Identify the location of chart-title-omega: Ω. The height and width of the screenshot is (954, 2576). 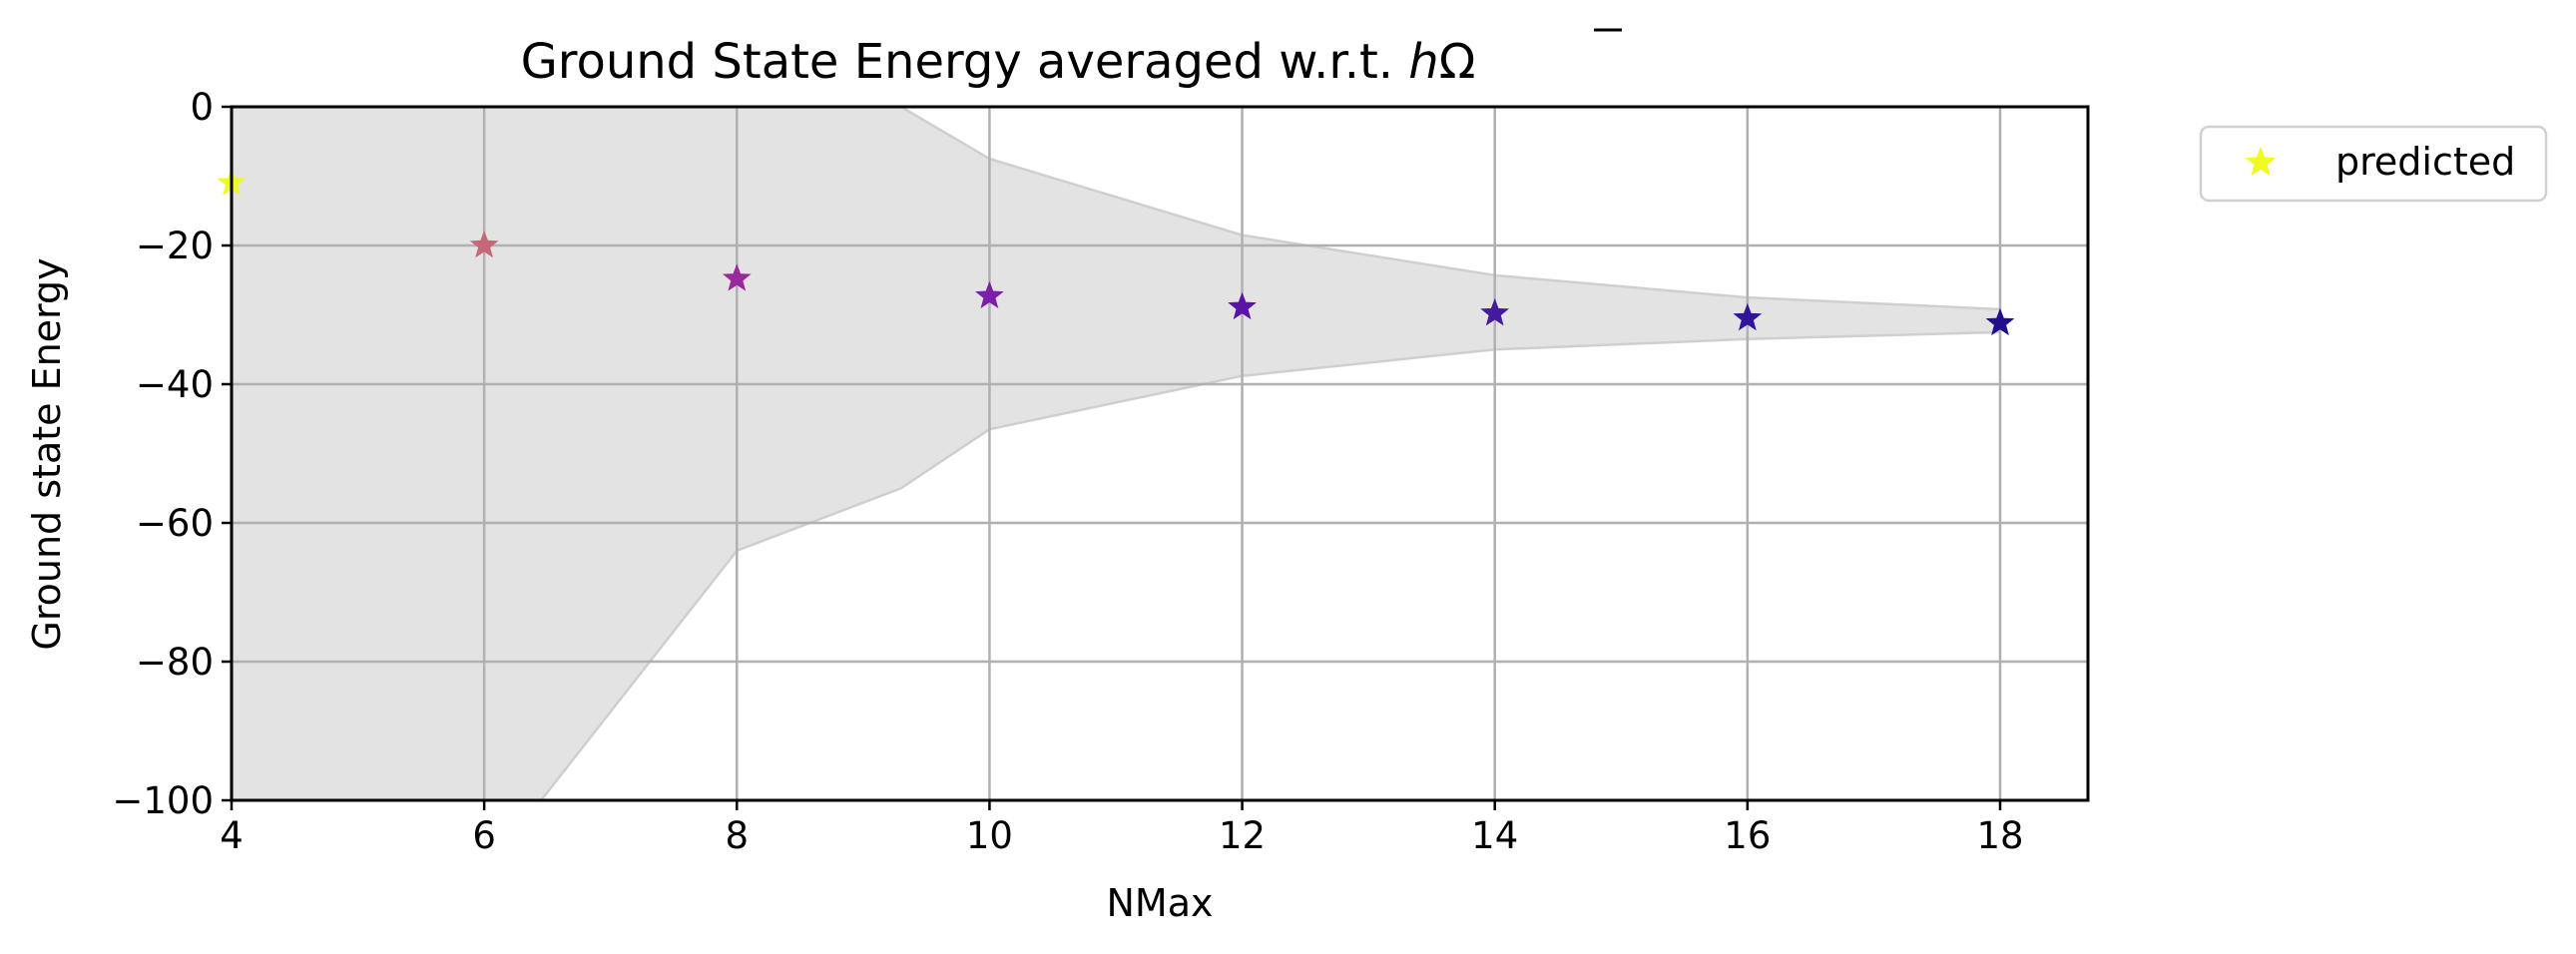
(1458, 62).